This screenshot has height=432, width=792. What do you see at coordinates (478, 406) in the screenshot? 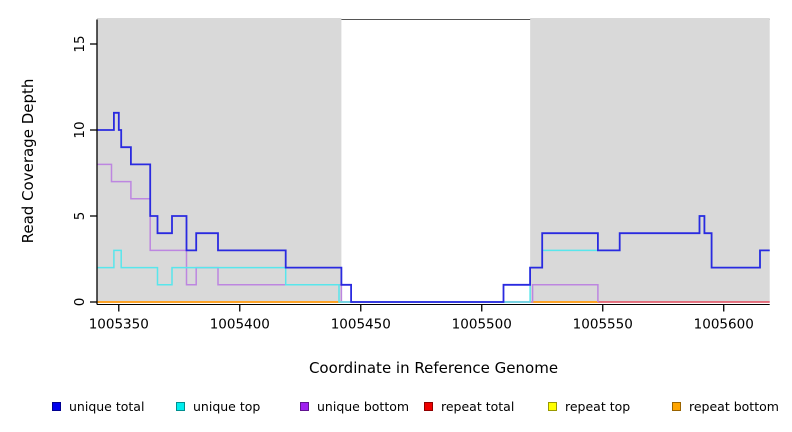
I see `legend-label: repeat total` at bounding box center [478, 406].